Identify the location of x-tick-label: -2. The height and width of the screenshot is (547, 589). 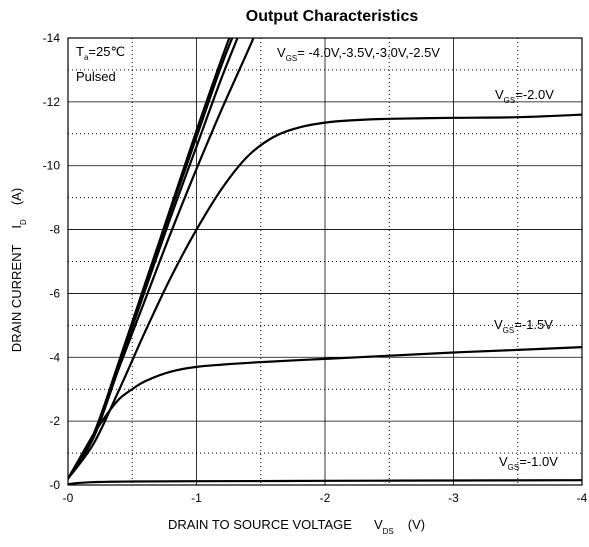
(325, 498).